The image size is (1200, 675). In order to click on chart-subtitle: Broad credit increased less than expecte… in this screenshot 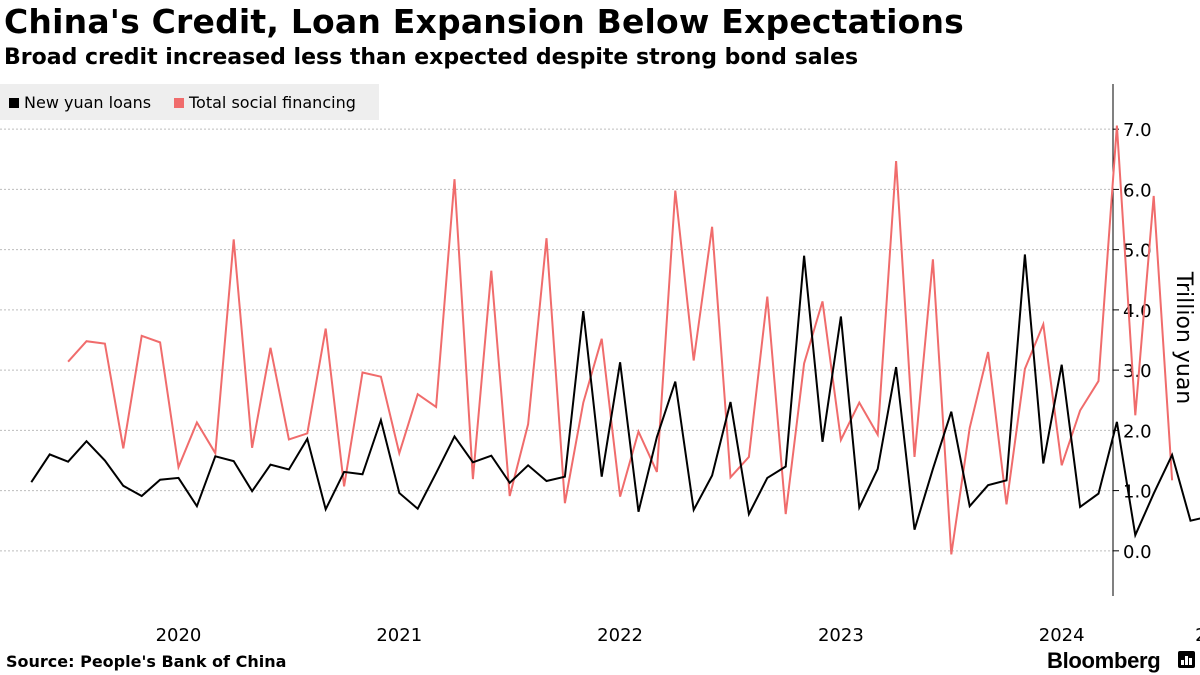, I will do `click(431, 57)`.